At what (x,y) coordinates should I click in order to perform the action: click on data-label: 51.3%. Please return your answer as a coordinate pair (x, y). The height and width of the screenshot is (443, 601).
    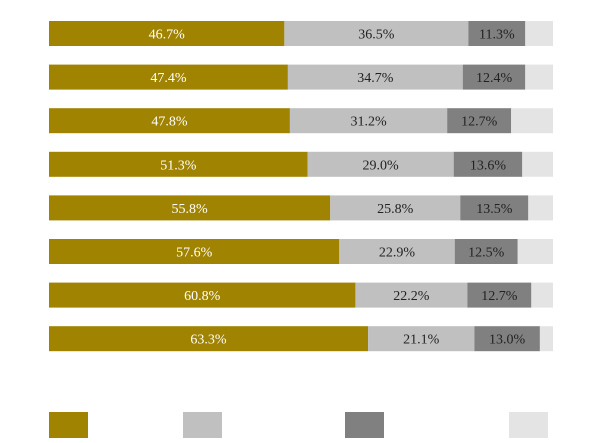
    Looking at the image, I should click on (178, 165).